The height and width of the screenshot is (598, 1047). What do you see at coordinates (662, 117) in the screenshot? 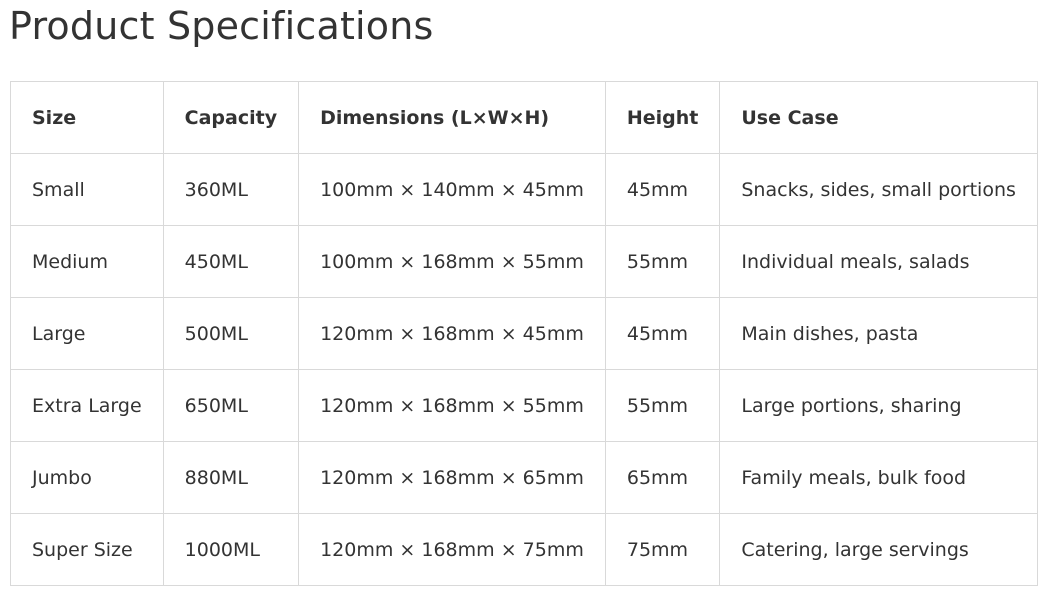
I see `column-header: Height` at bounding box center [662, 117].